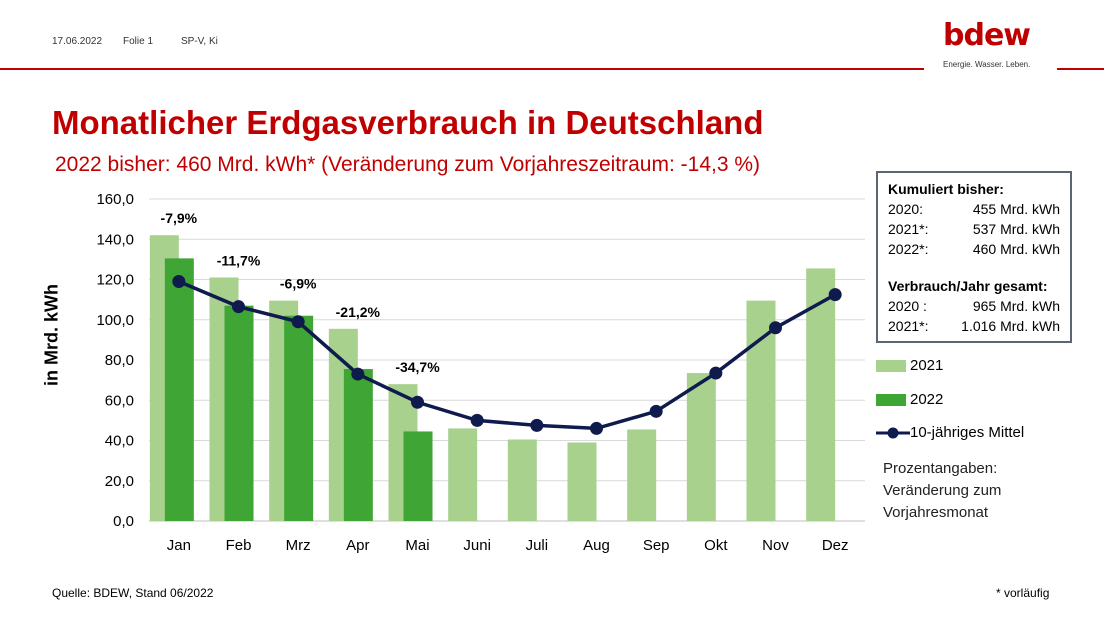  What do you see at coordinates (477, 420) in the screenshot?
I see `mean-point-juni` at bounding box center [477, 420].